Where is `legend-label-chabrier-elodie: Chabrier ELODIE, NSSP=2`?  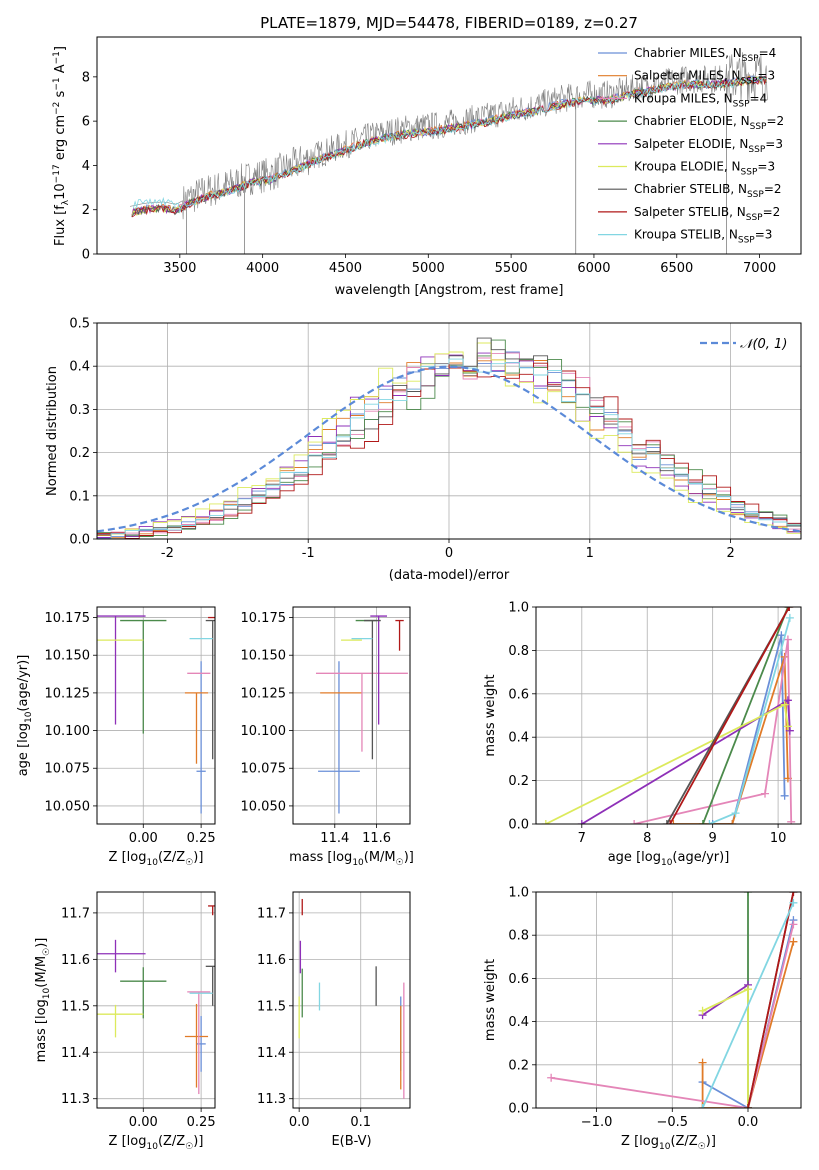
legend-label-chabrier-elodie: Chabrier ELODIE, NSSP=2 is located at coordinates (709, 123).